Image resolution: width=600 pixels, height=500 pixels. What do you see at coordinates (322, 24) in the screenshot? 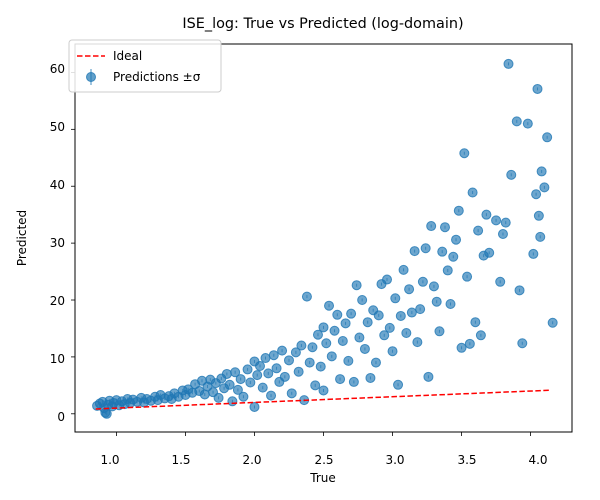
I see `chart-title: ISE_log: True vs Predicted (log-domain)` at bounding box center [322, 24].